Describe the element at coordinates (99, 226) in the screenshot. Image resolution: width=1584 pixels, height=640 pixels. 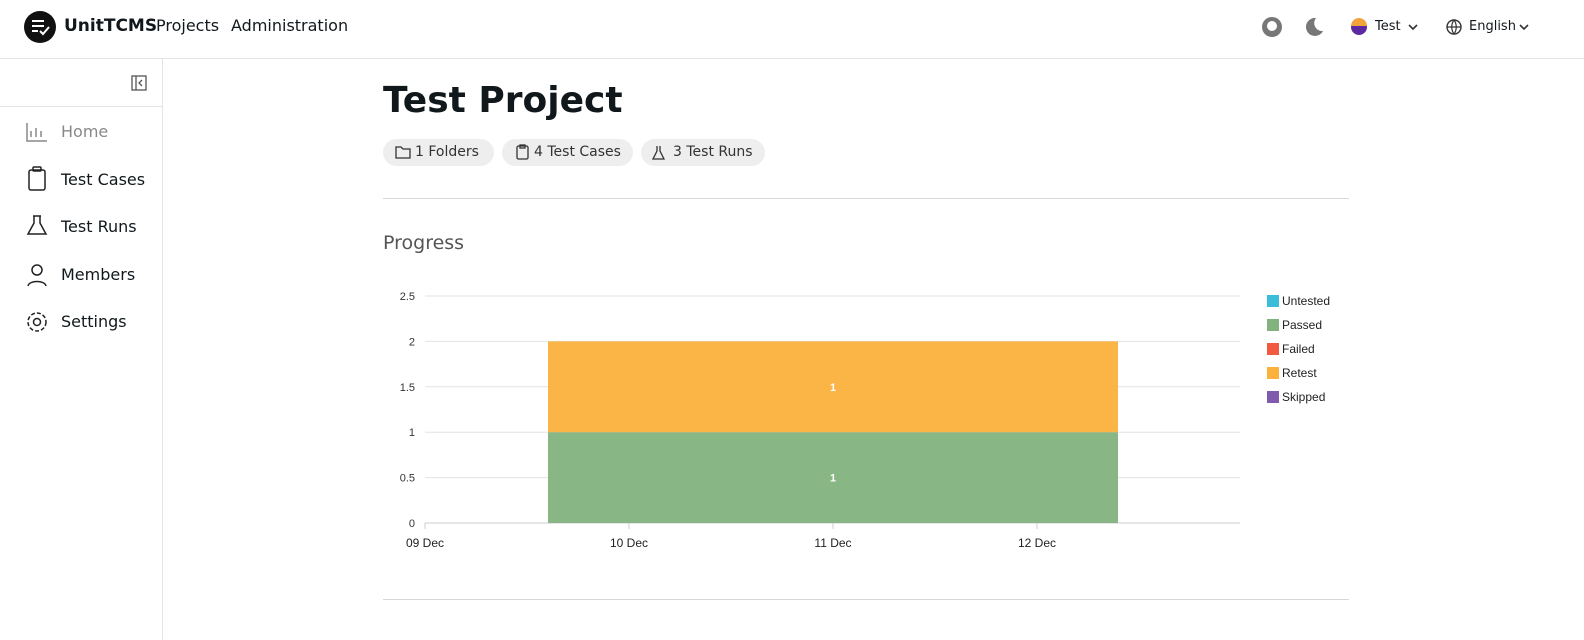
I see `sidebar-item: Test Runs` at that location.